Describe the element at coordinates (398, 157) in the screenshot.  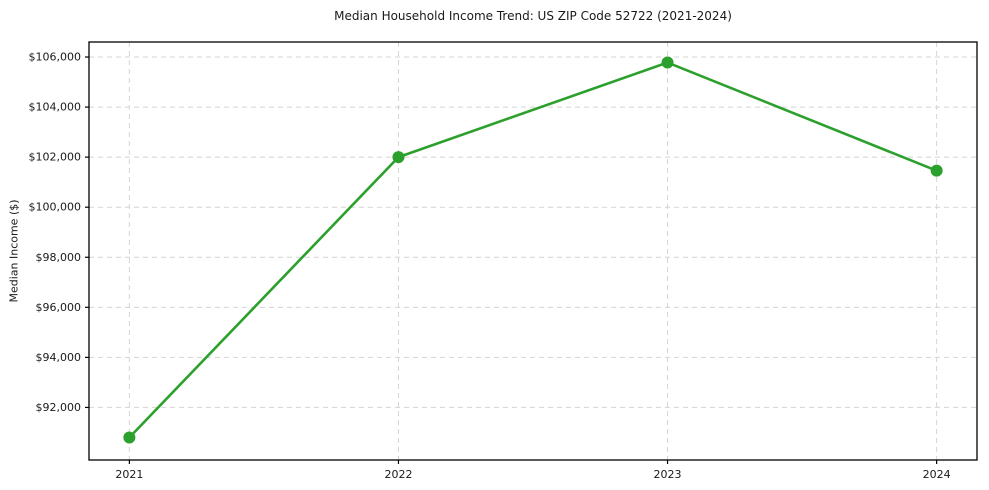
I see `data-point-2022` at that location.